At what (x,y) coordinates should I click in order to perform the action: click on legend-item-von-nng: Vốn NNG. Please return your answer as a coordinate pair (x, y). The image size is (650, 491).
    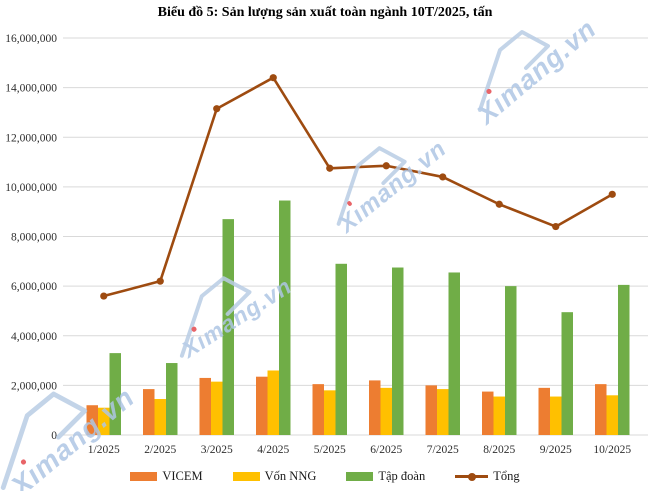
    Looking at the image, I should click on (274, 476).